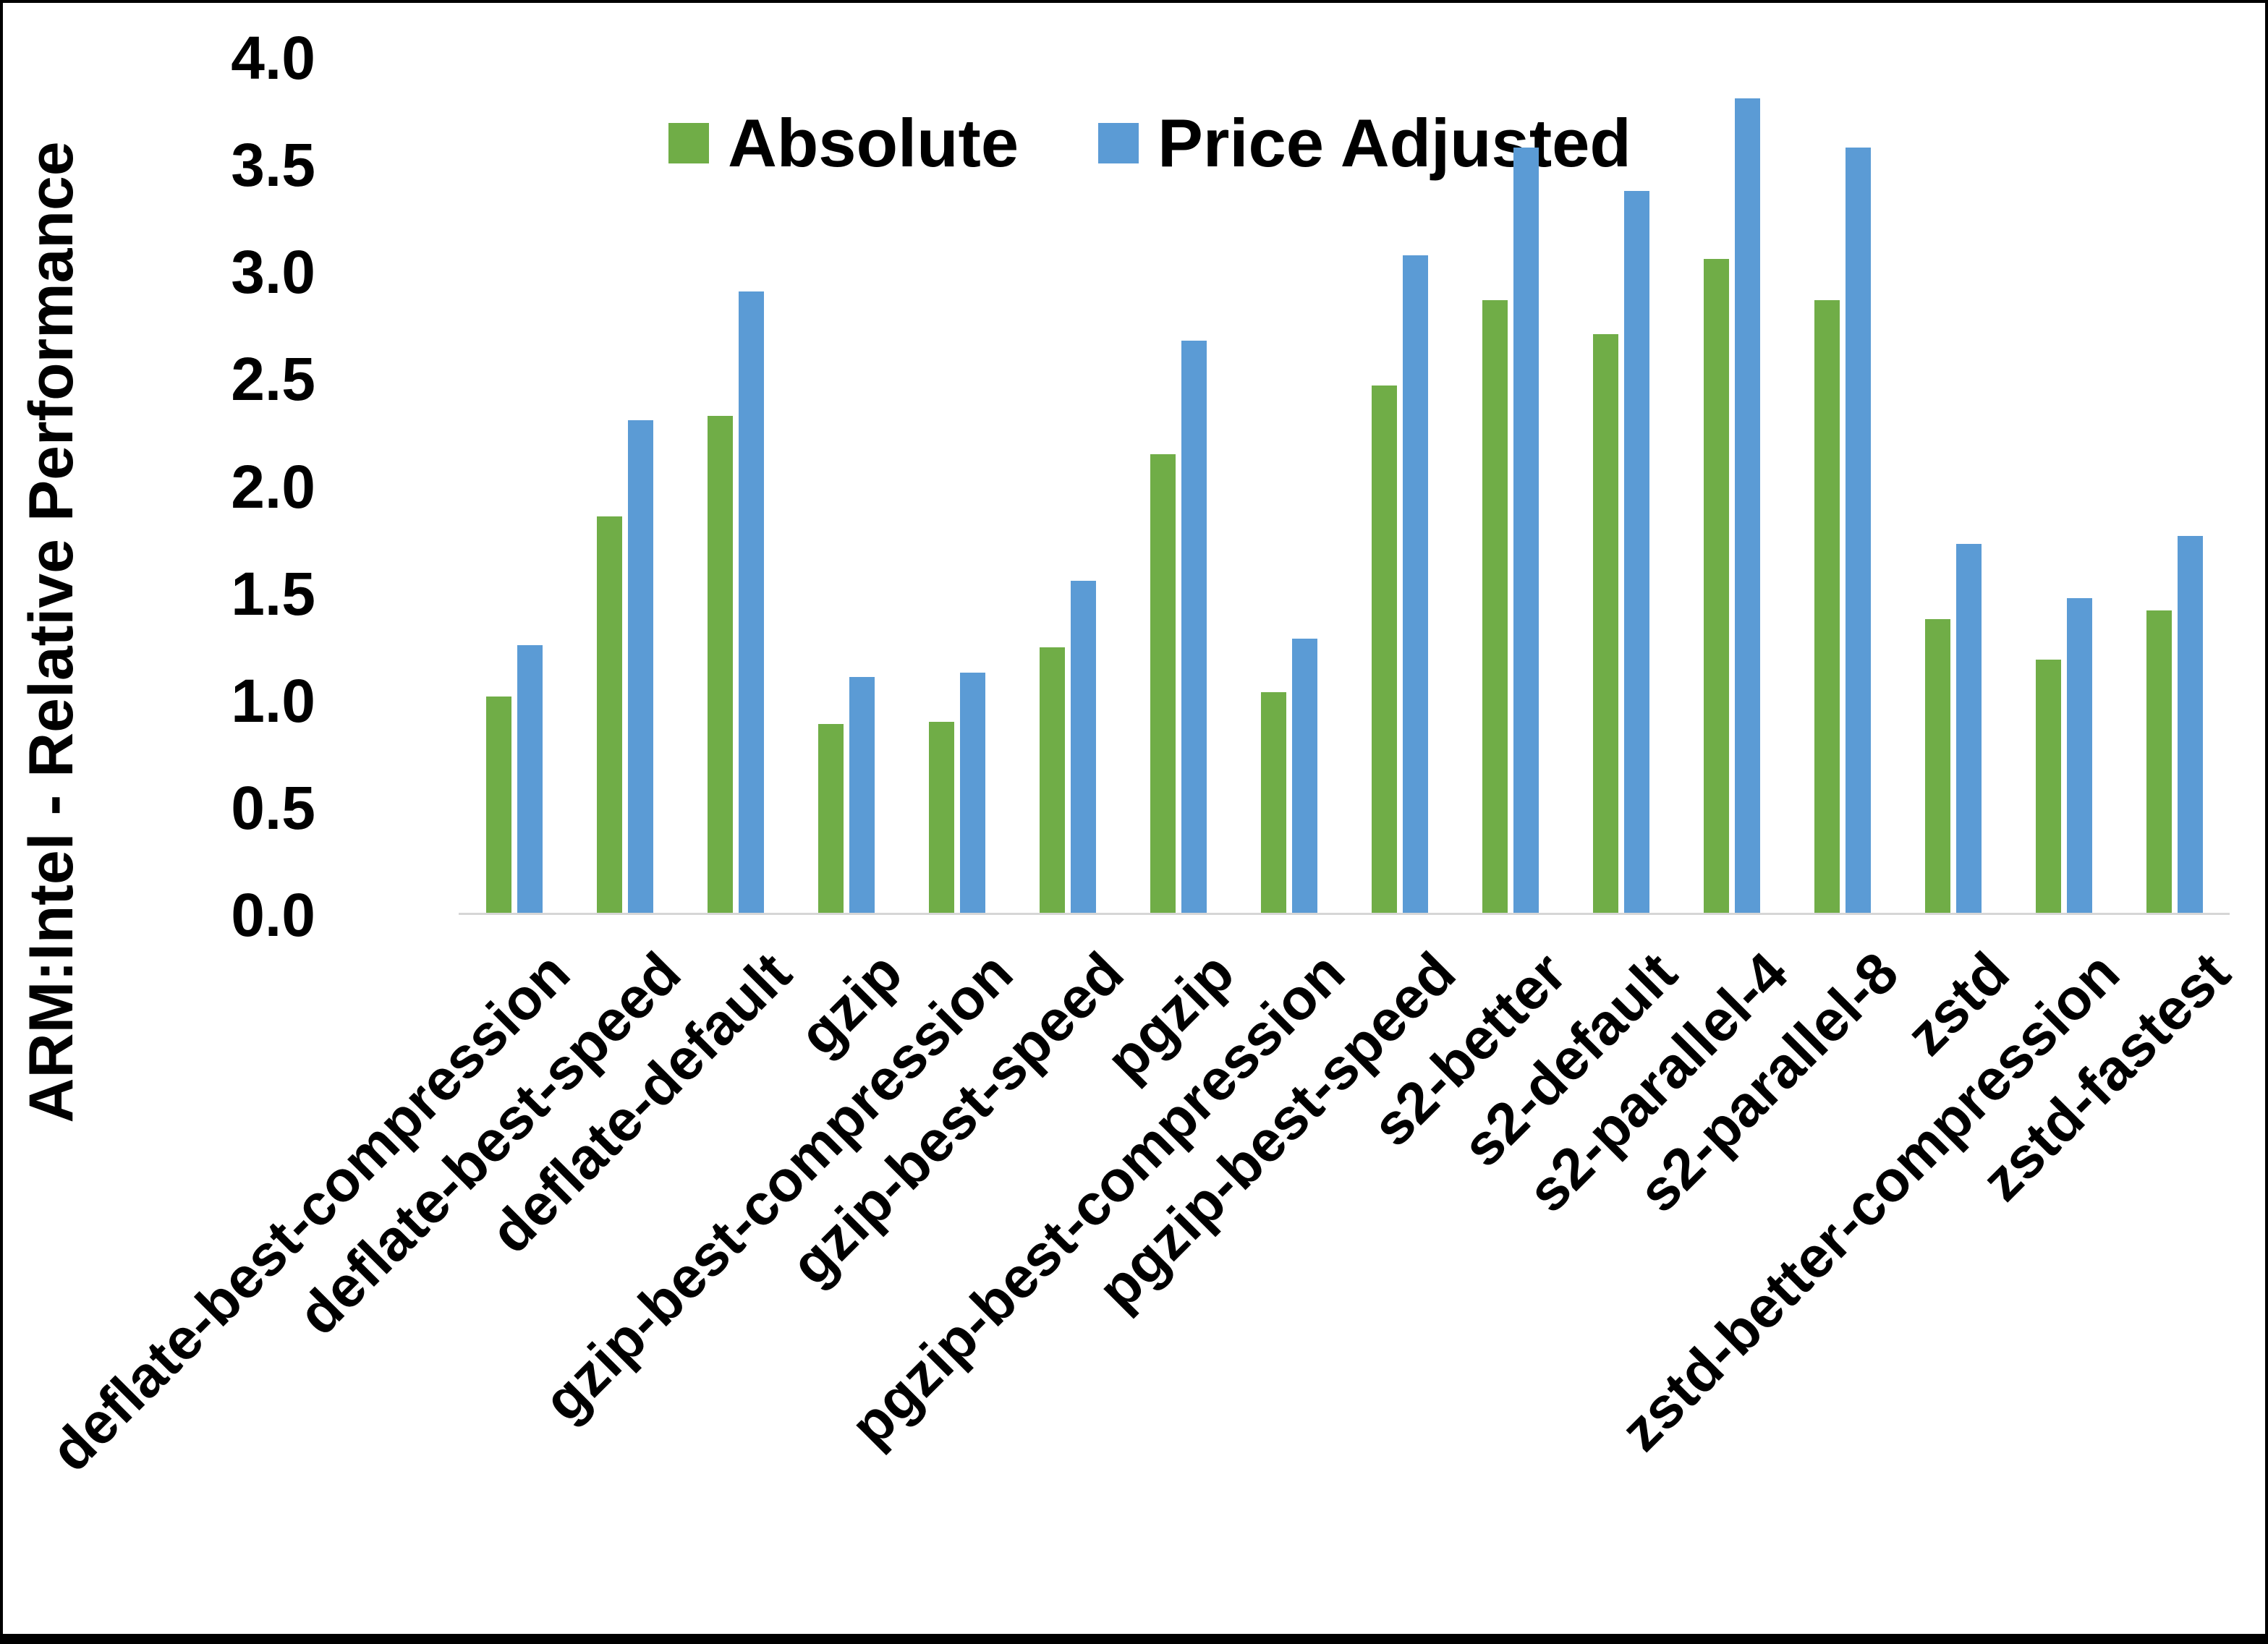  What do you see at coordinates (1526, 530) in the screenshot?
I see `bar-price-adjusted-s2-better` at bounding box center [1526, 530].